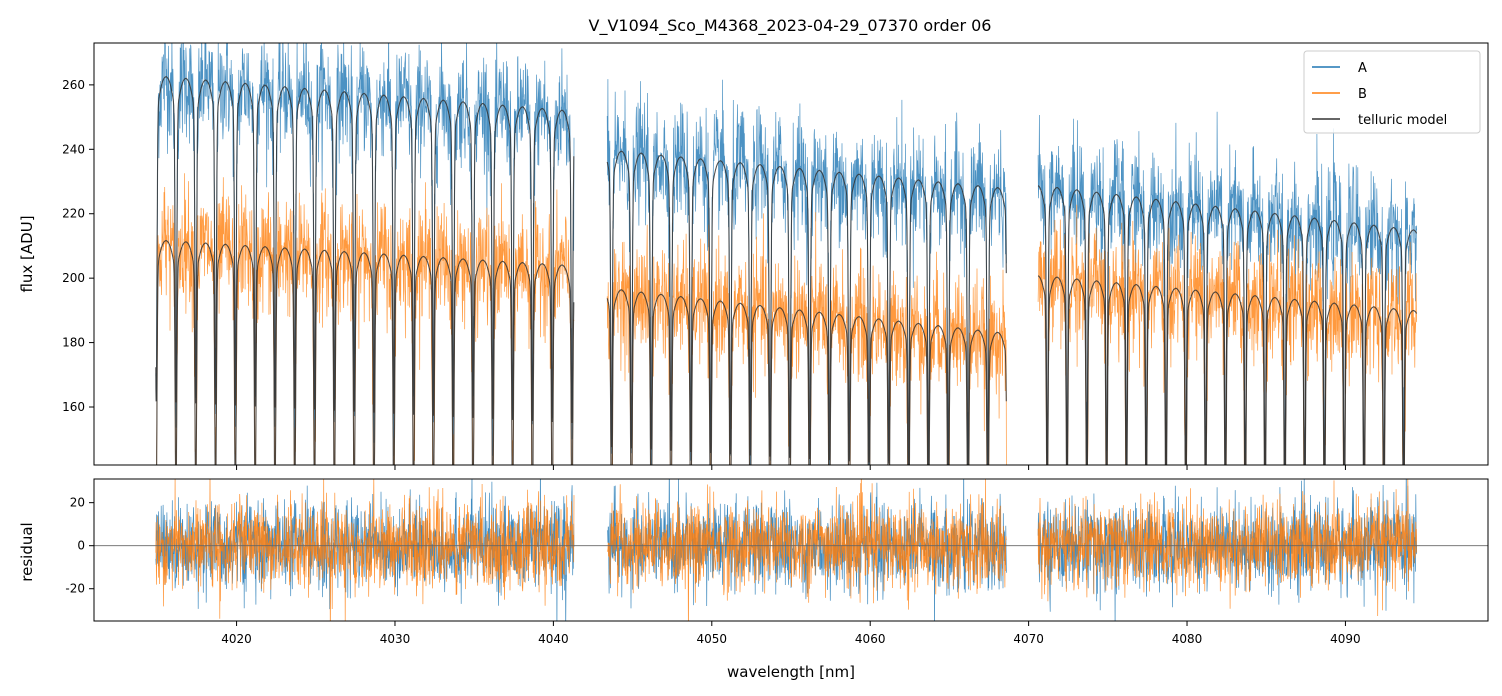 The height and width of the screenshot is (696, 1502). Describe the element at coordinates (553, 639) in the screenshot. I see `x-tick-label: 4040` at that location.